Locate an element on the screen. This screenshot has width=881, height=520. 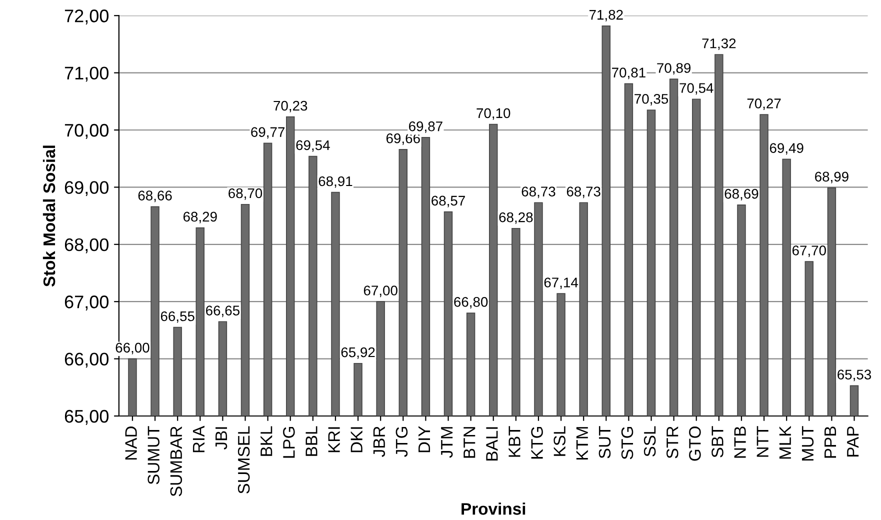
data-label: 68,99 is located at coordinates (831, 178).